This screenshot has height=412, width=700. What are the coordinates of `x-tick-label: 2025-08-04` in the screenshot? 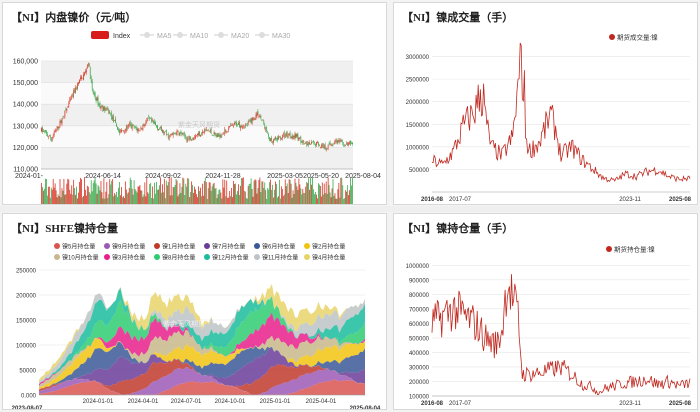 It's located at (365, 408).